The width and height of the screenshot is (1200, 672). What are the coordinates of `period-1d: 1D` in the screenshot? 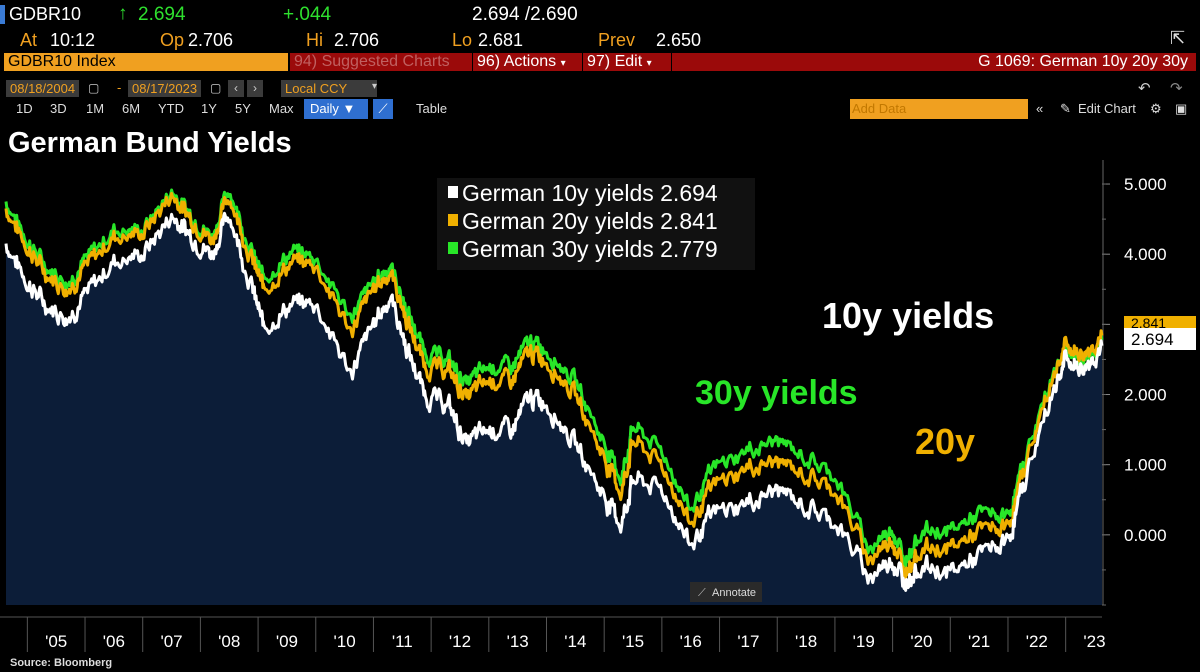 It's located at (24, 108).